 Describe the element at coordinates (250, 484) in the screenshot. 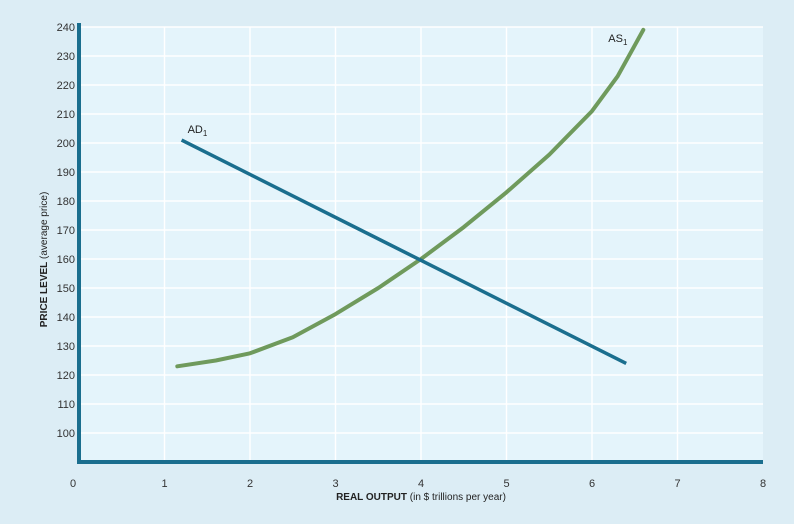

I see `x-tick-label: 2` at that location.